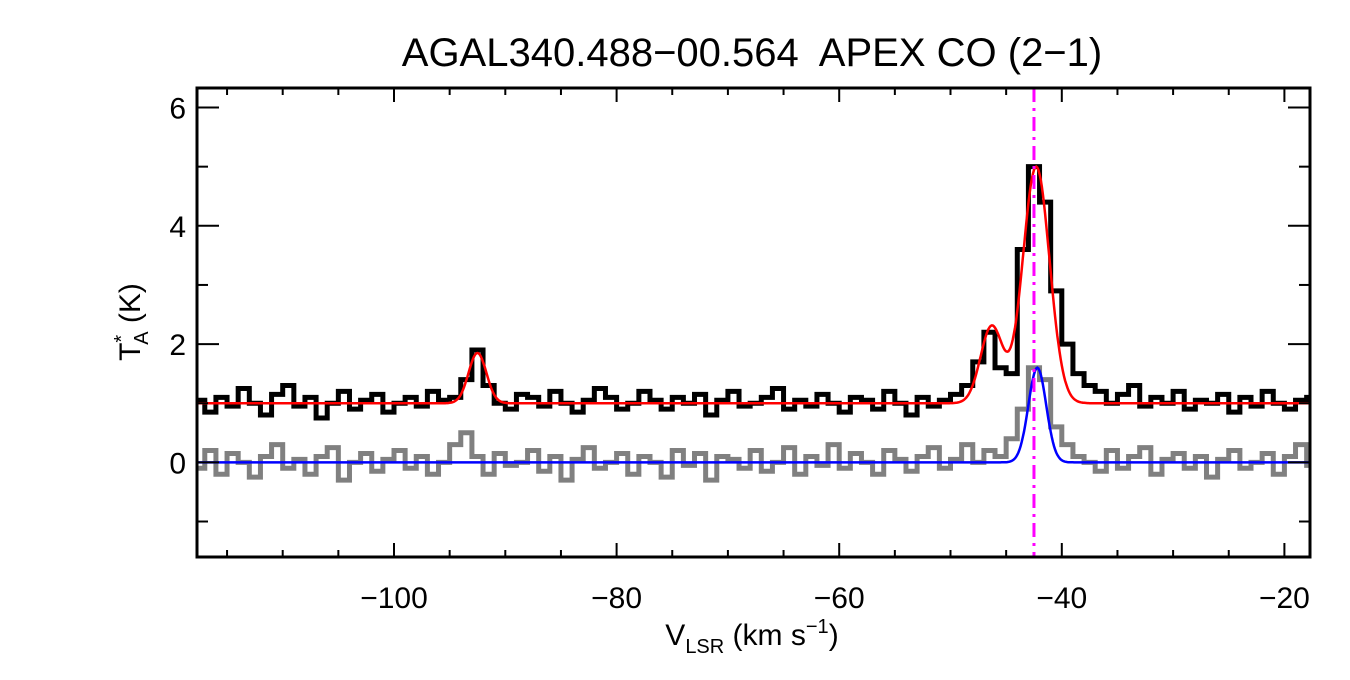 The image size is (1350, 680). Describe the element at coordinates (394, 598) in the screenshot. I see `x-tick-label: −100` at that location.